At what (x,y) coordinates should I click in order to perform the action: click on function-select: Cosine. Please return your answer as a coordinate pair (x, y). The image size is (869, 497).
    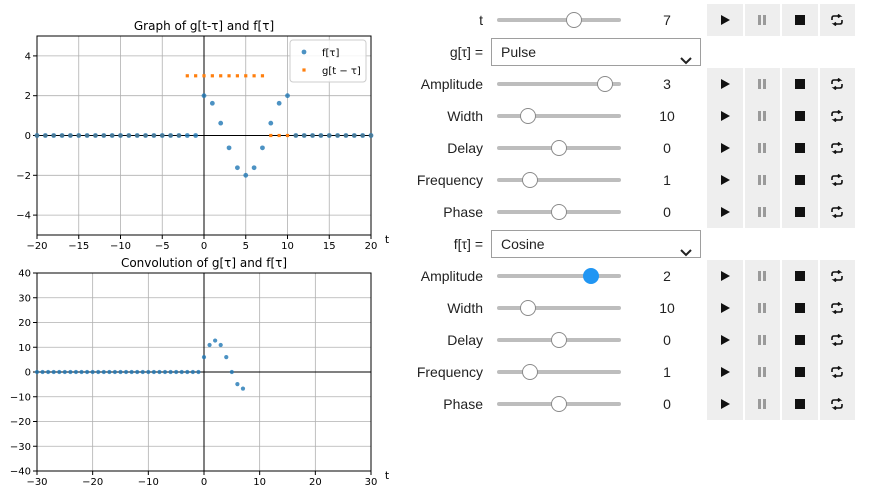
    Looking at the image, I should click on (596, 244).